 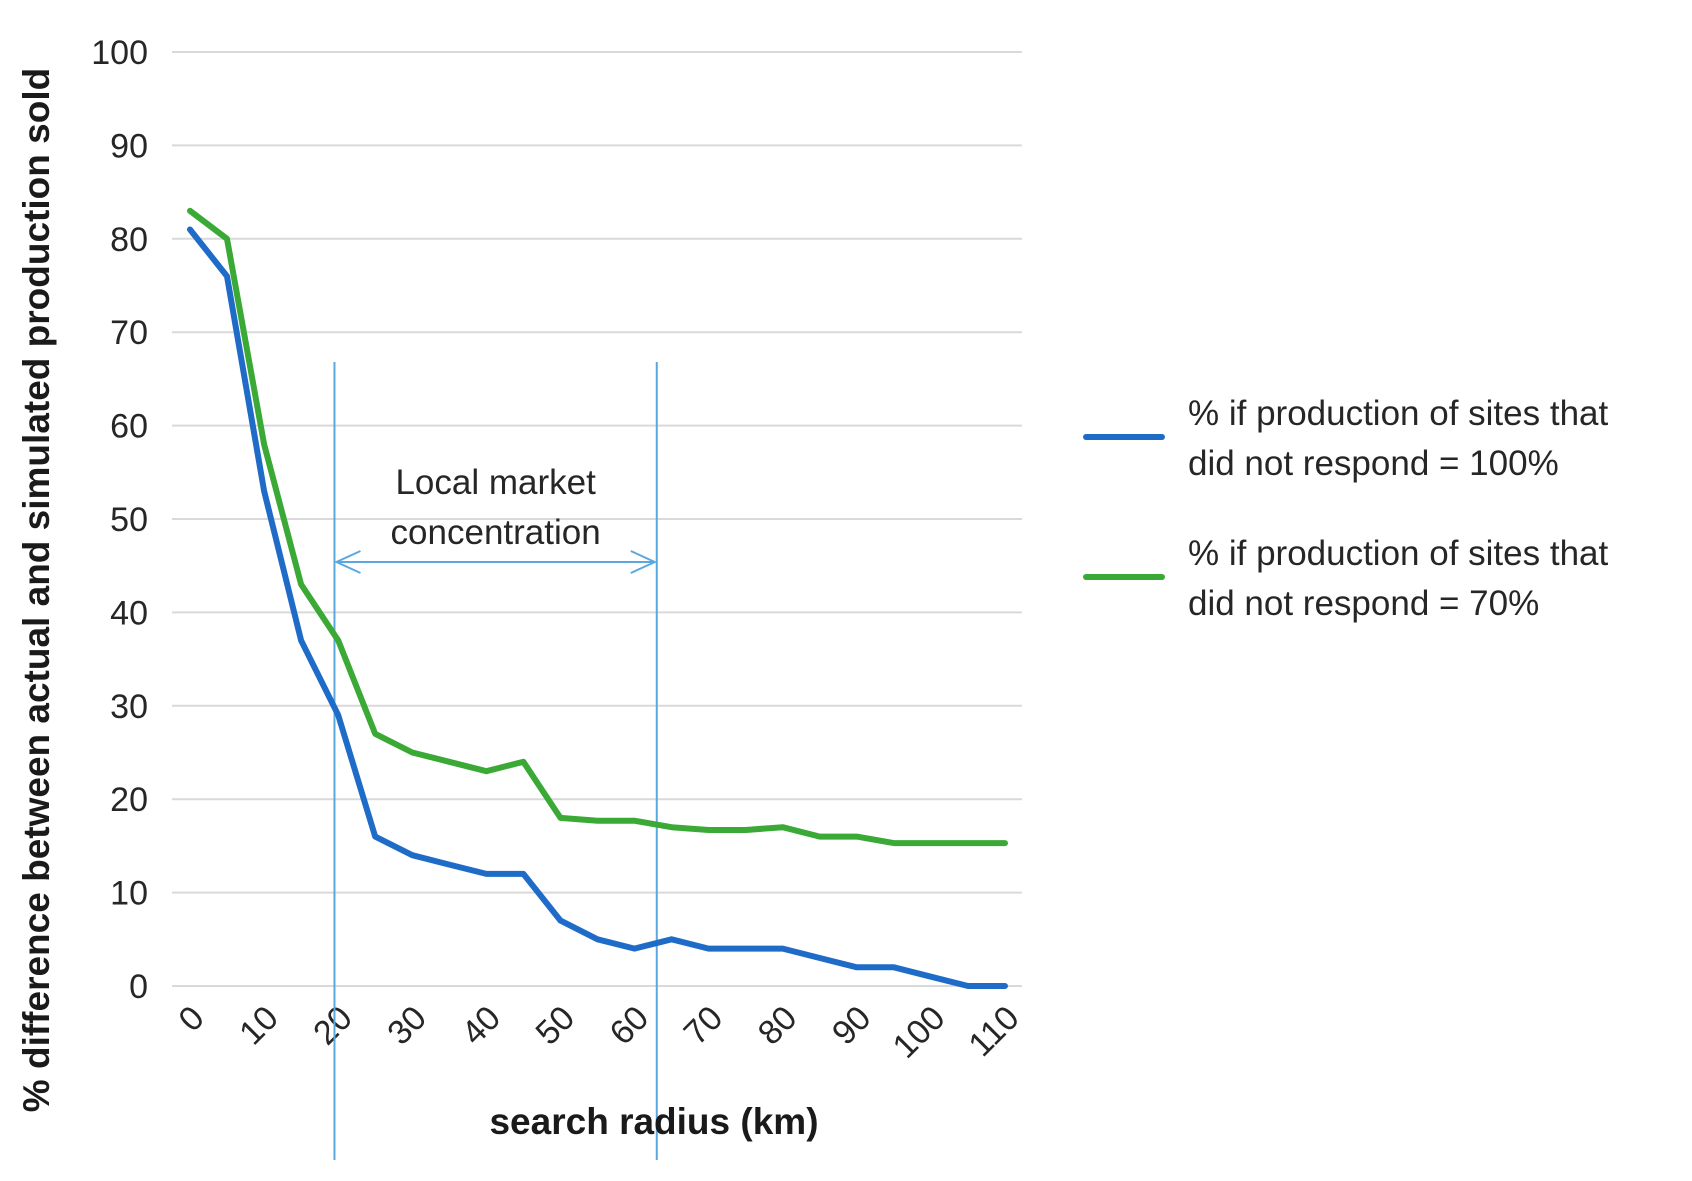 What do you see at coordinates (119, 53) in the screenshot?
I see `y-tick-label: 100` at bounding box center [119, 53].